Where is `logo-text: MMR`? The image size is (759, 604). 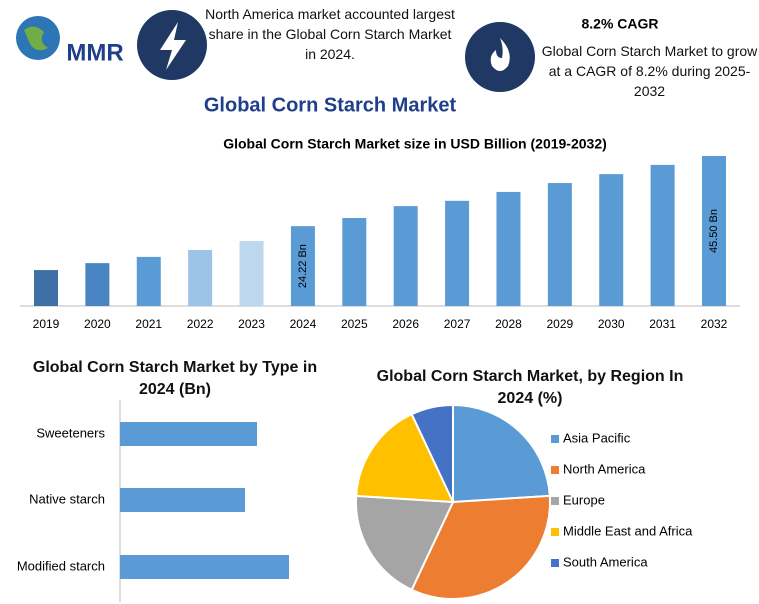
logo-text: MMR is located at coordinates (94, 52).